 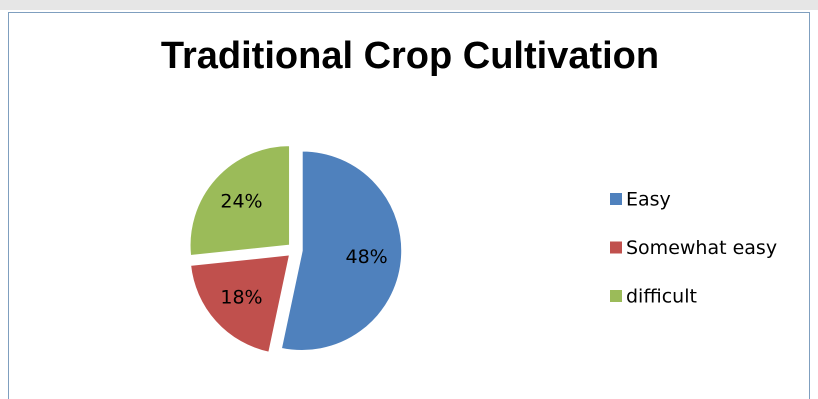 I want to click on chart-title: Traditional Crop Cultivation, so click(x=410, y=56).